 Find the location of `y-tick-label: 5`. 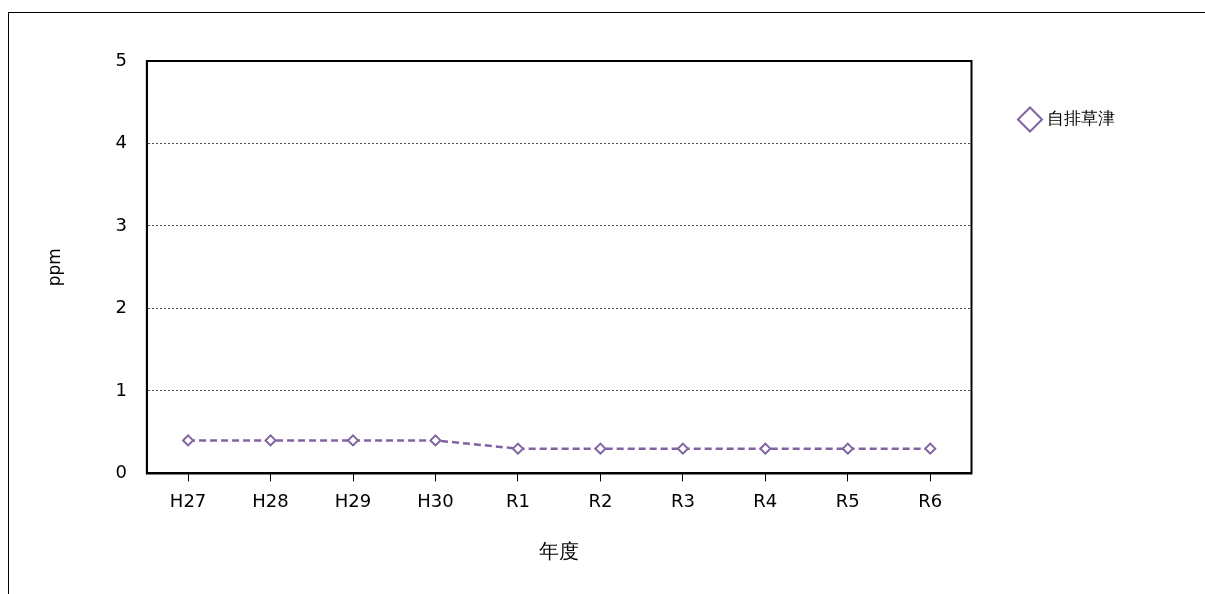

y-tick-label: 5 is located at coordinates (121, 59).